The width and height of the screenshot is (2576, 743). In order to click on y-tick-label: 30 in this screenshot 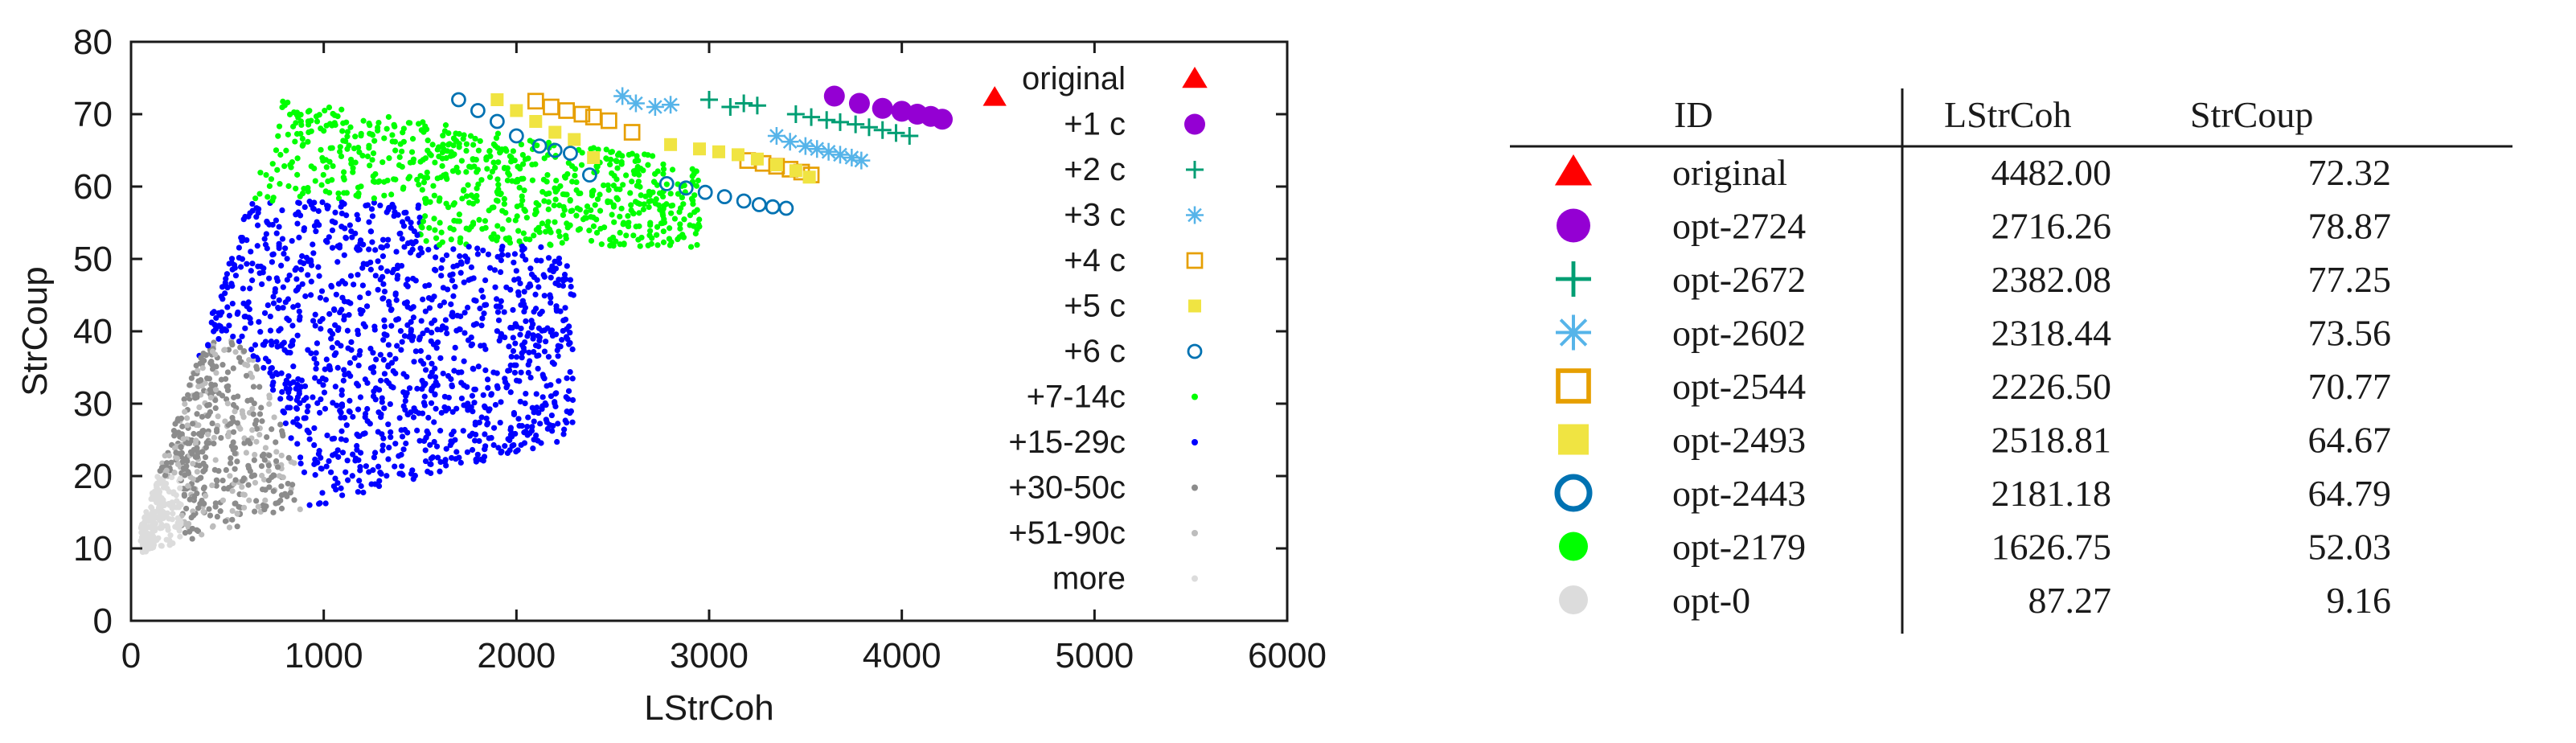, I will do `click(93, 404)`.